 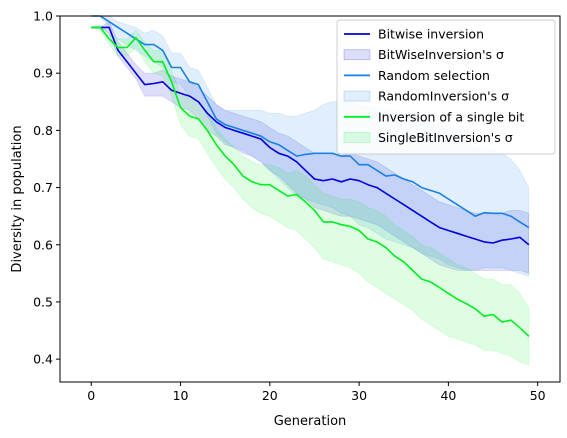 What do you see at coordinates (310, 421) in the screenshot?
I see `x-axis-label: Generation` at bounding box center [310, 421].